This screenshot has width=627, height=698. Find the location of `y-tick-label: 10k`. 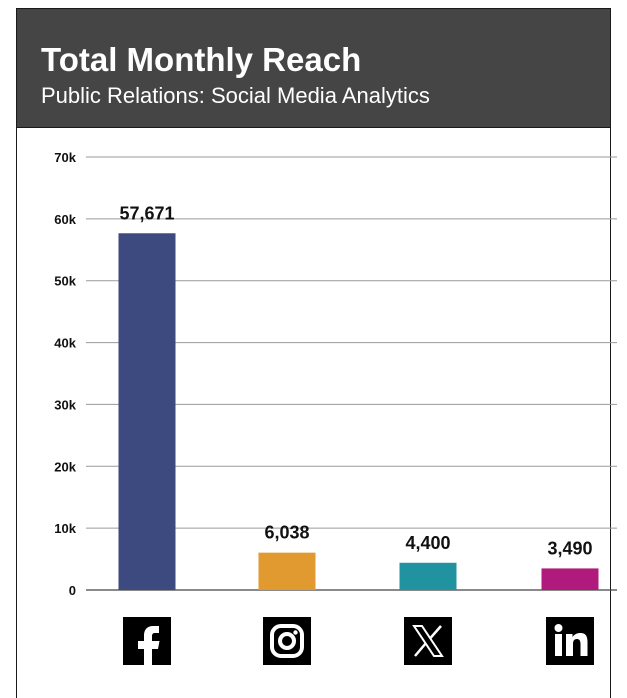

y-tick-label: 10k is located at coordinates (65, 528).